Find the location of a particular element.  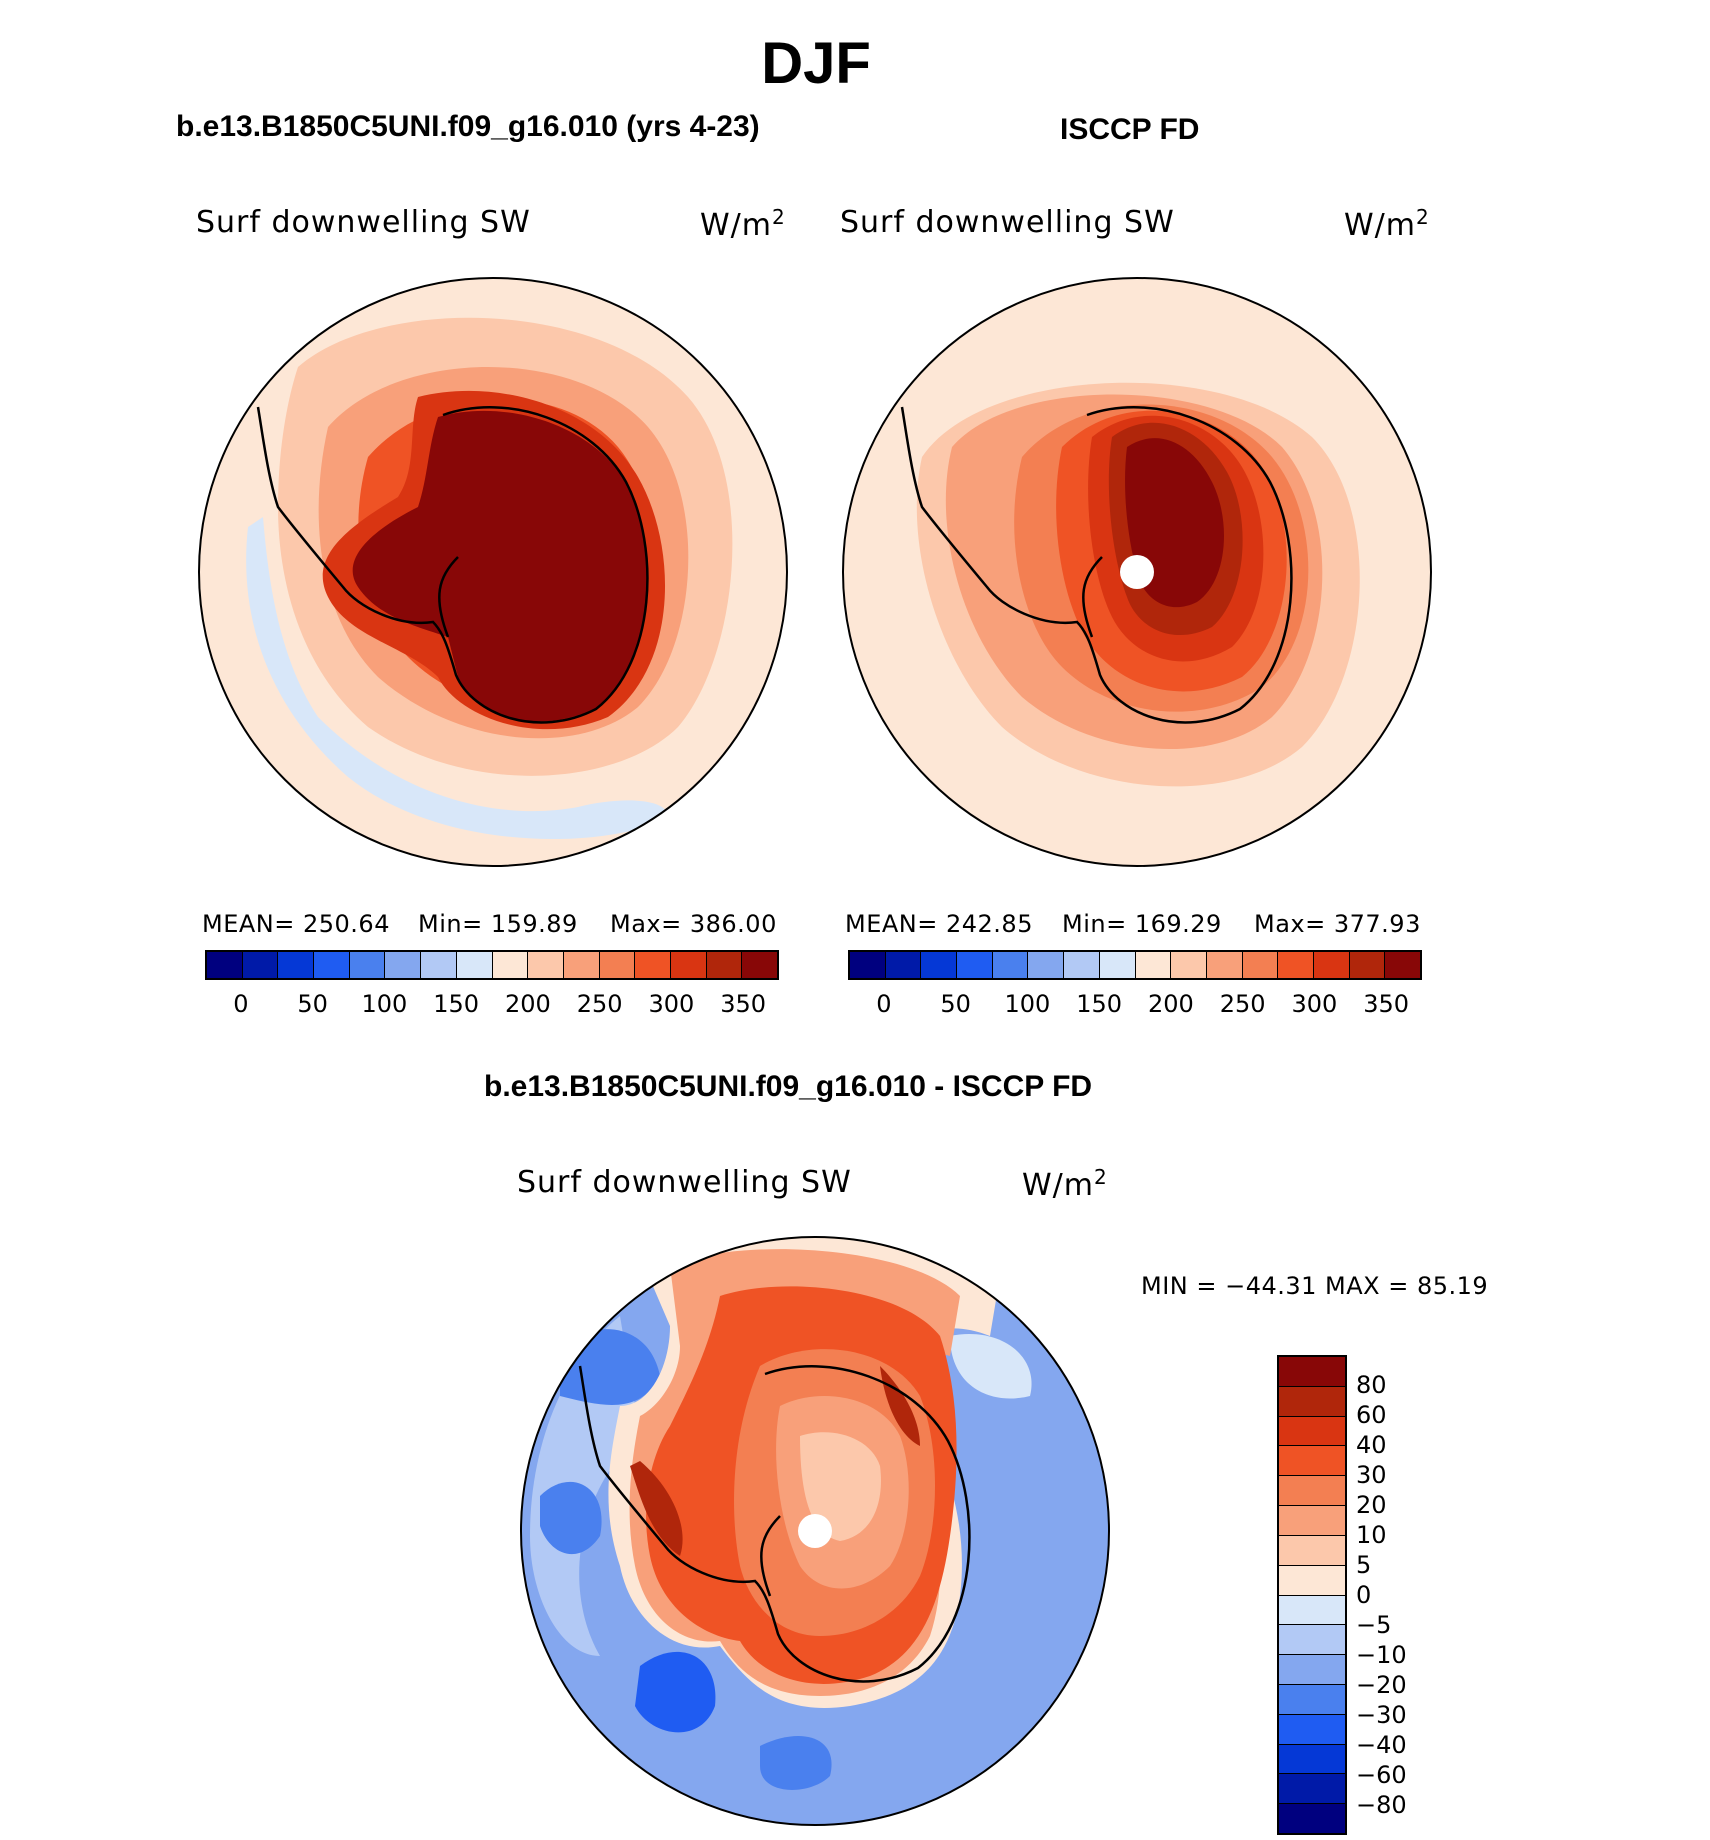

model-polar-map is located at coordinates (493, 572).